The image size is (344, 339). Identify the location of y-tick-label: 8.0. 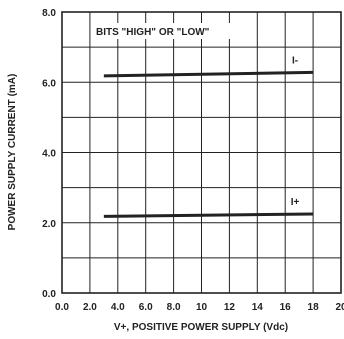
(49, 13).